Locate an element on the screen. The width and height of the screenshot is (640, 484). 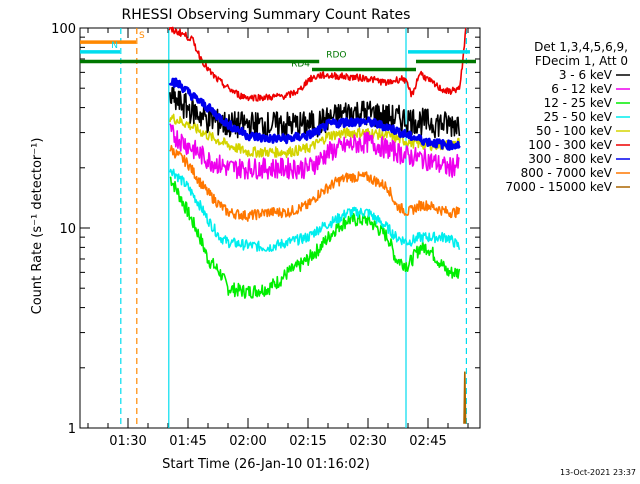
legend-entry-label: 6 - 12 keV is located at coordinates (582, 89).